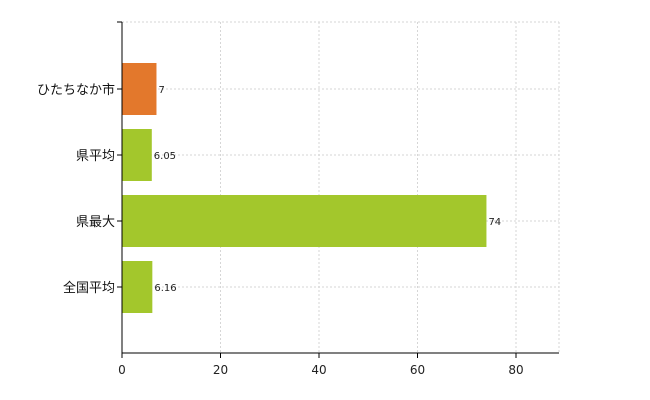 The width and height of the screenshot is (650, 400). What do you see at coordinates (494, 222) in the screenshot?
I see `data-label-2: 74` at bounding box center [494, 222].